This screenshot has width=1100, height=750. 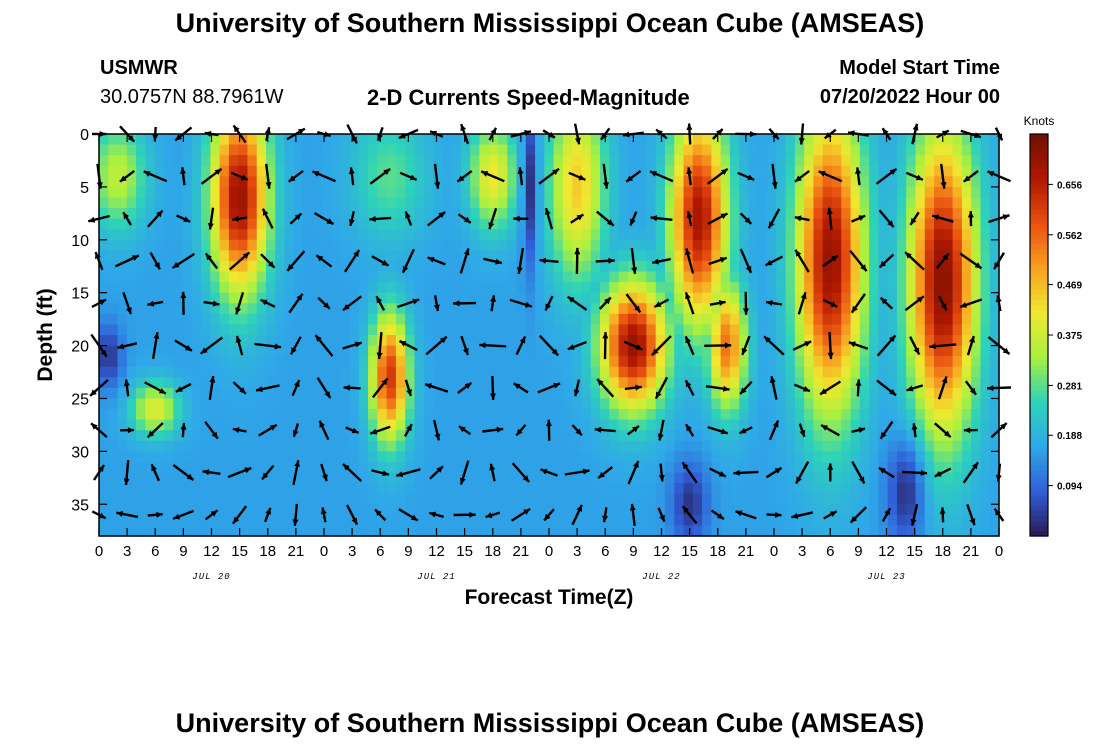 I want to click on colorbar-segment, so click(x=1039, y=443).